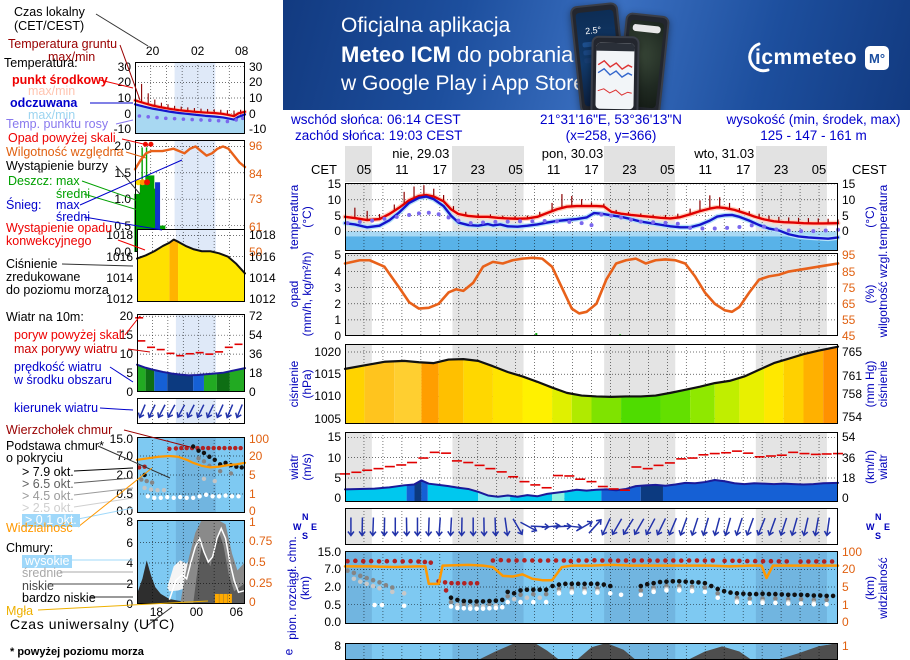 The width and height of the screenshot is (910, 660). I want to click on axis-tick: 0.25, so click(261, 583).